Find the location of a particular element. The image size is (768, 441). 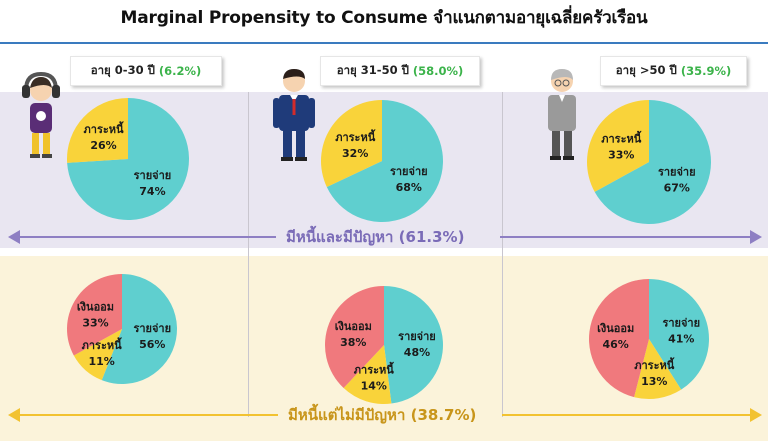

pie-chart-age-0-30-debt-no-problem: รายจ่าย 56% ภาระหนี้ 11% เงินออม 33% is located at coordinates (122, 329).